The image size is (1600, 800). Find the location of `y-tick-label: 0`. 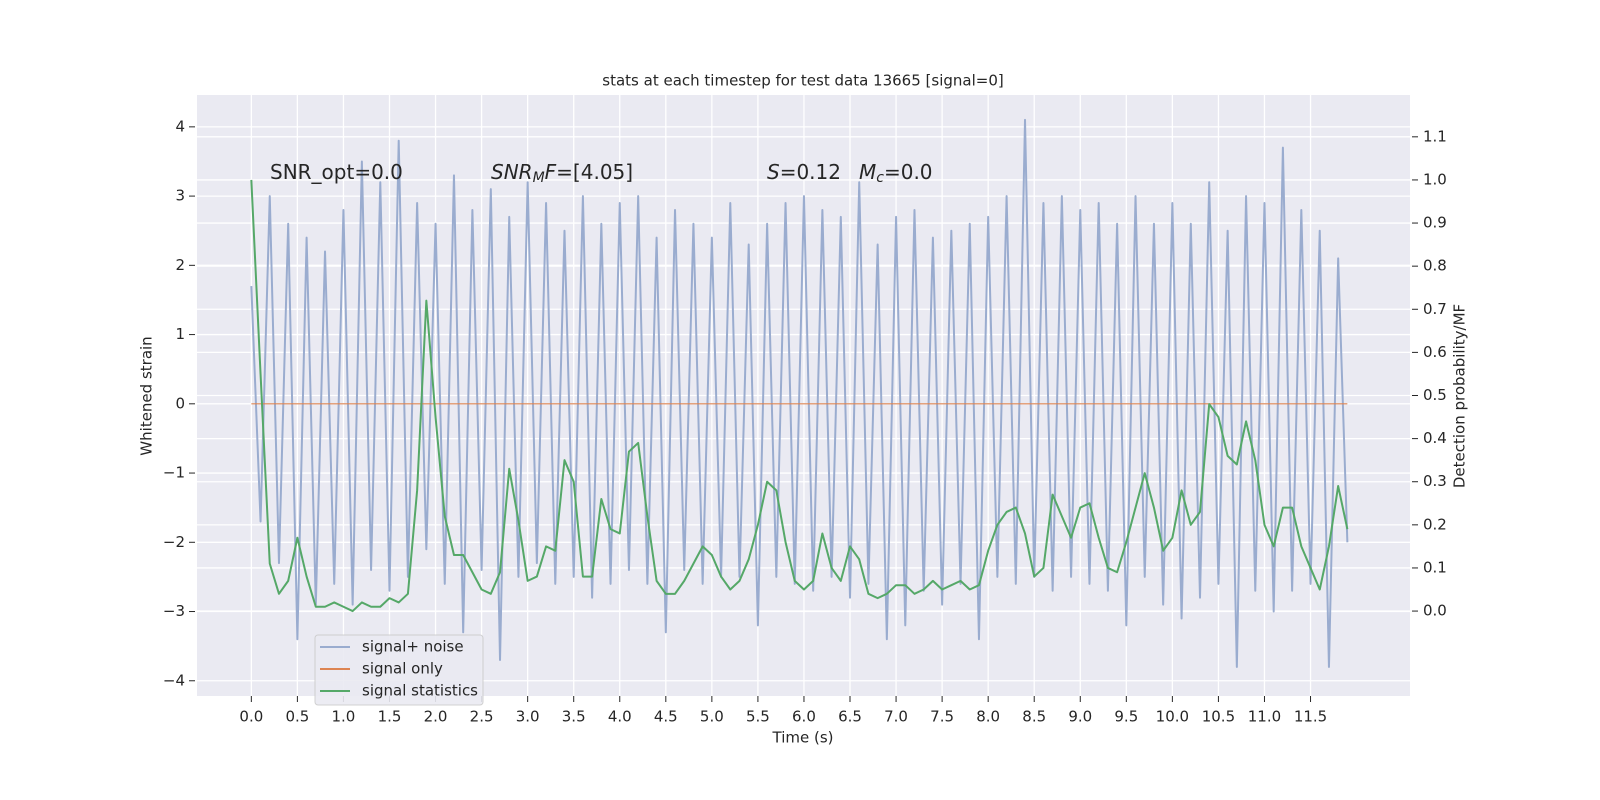

y-tick-label: 0 is located at coordinates (180, 403).